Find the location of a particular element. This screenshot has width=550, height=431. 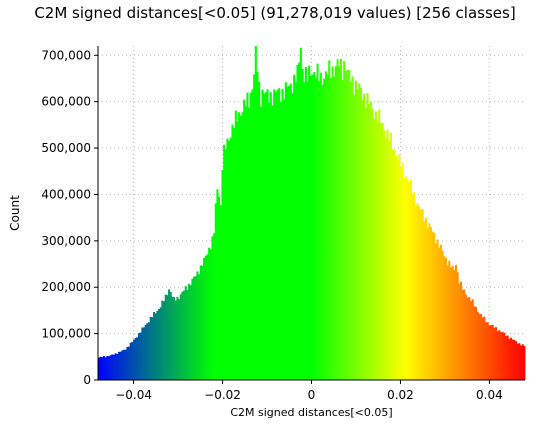

x-tick-label: 0 is located at coordinates (312, 395).